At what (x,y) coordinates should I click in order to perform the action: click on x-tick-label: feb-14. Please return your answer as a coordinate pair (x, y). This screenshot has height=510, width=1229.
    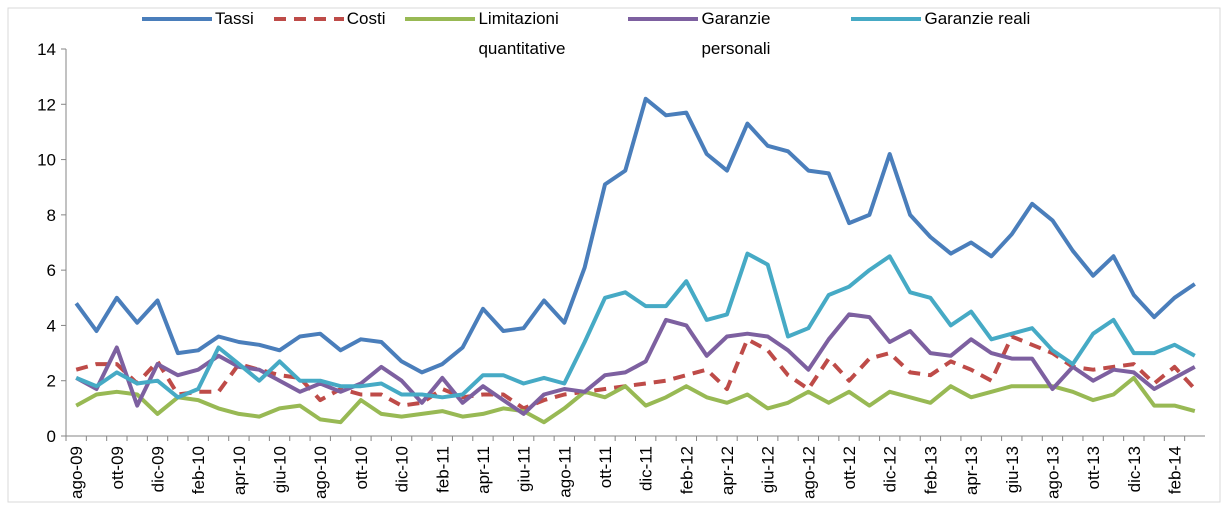
    Looking at the image, I should click on (1174, 470).